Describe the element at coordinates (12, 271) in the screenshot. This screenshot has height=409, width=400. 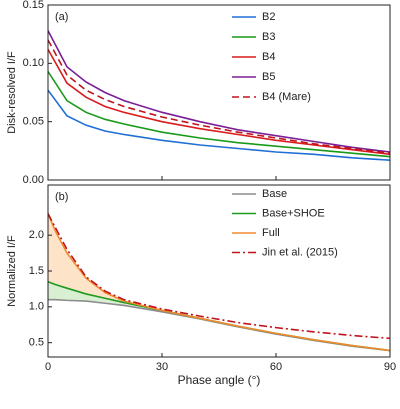
I see `y-axis-label: Normalized I/F` at that location.